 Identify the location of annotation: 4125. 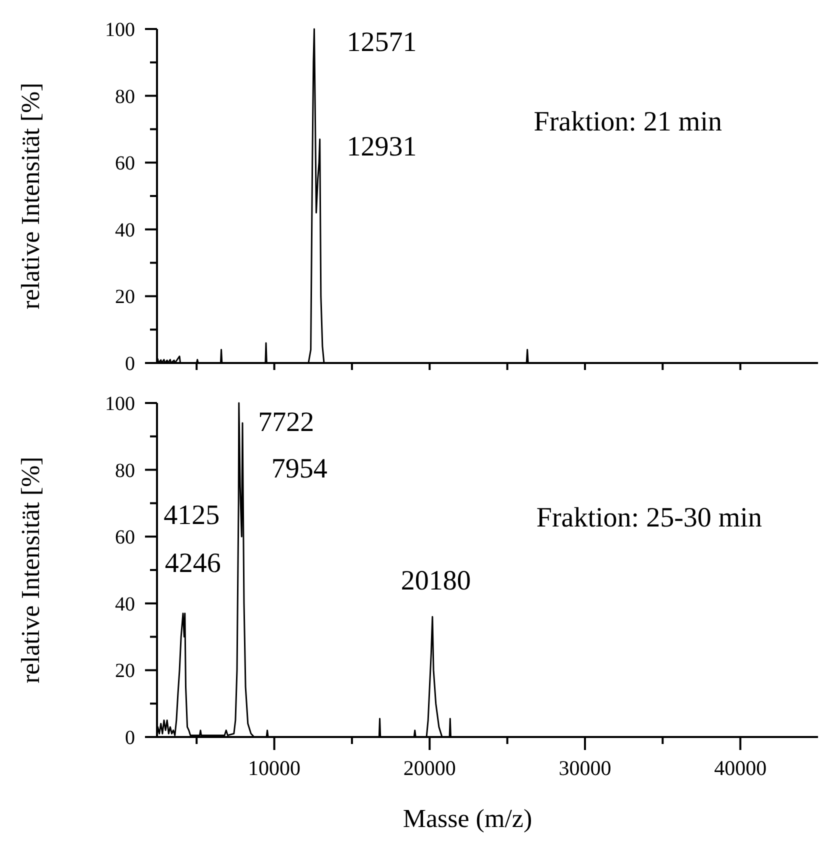
(192, 516).